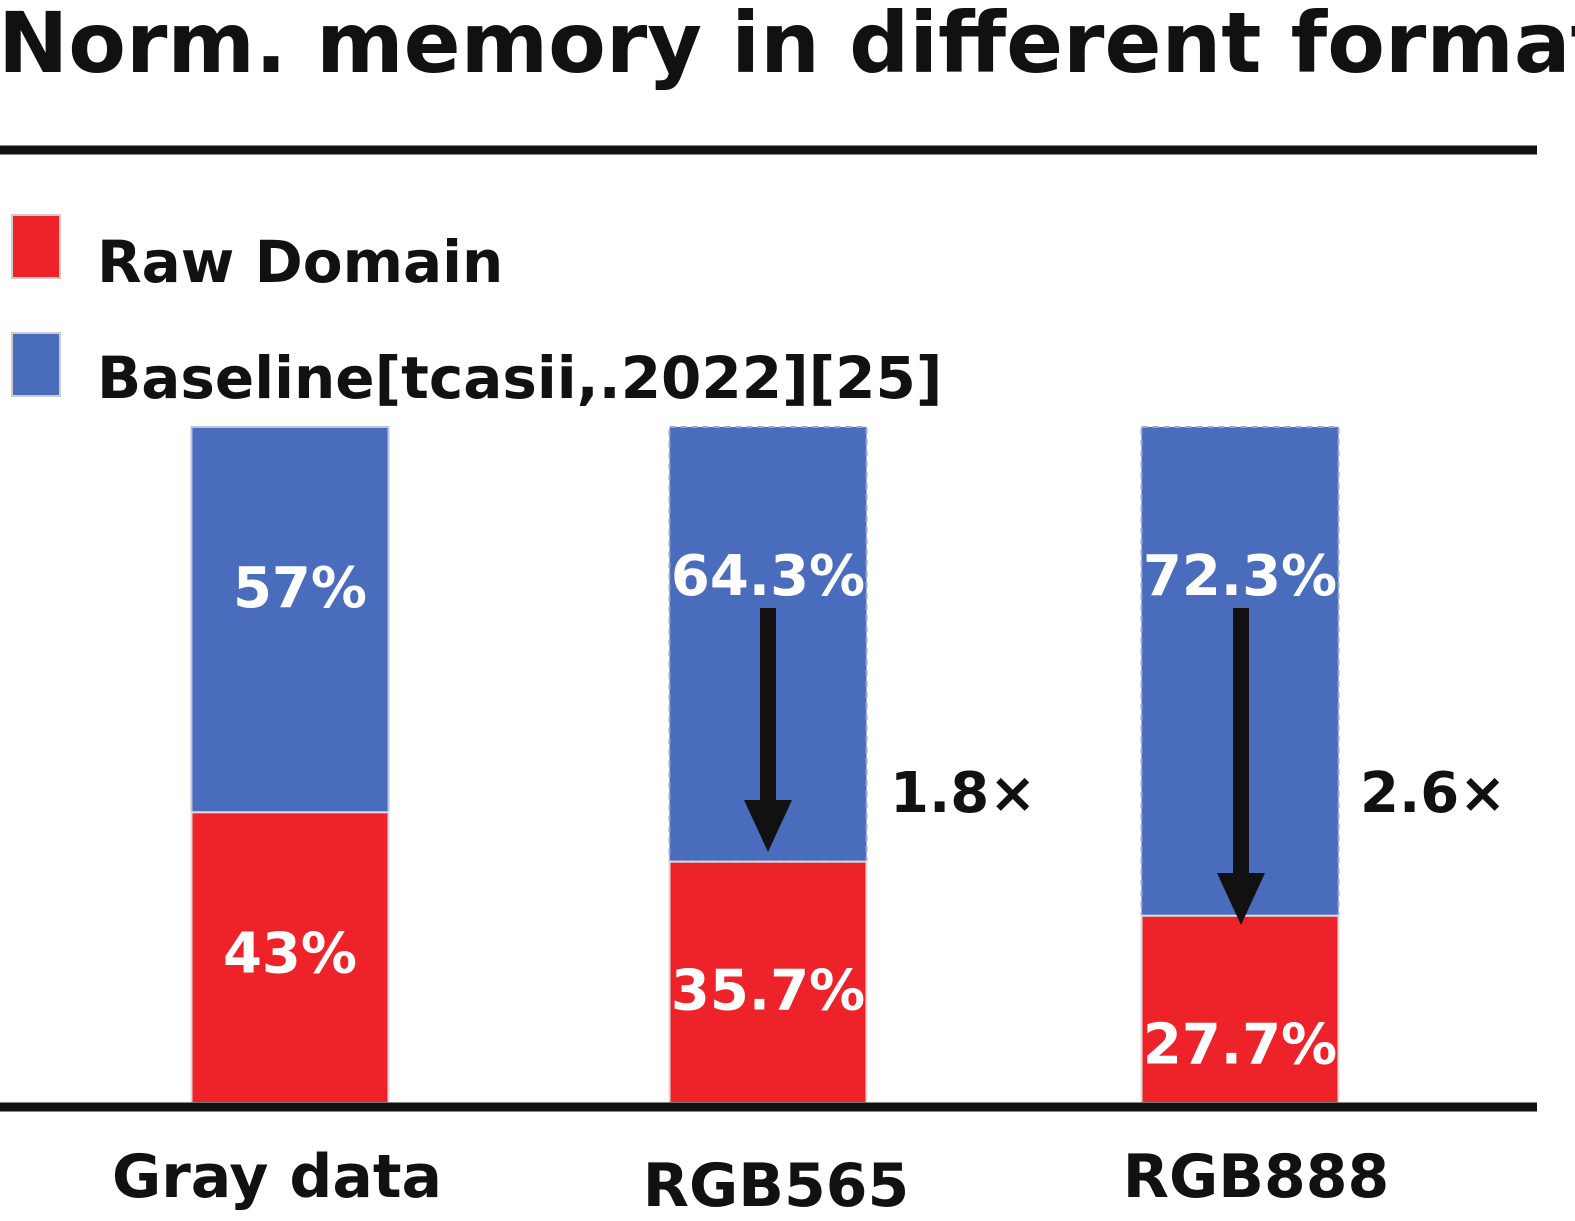  What do you see at coordinates (1241, 899) in the screenshot?
I see `arrow-head-rgb888` at bounding box center [1241, 899].